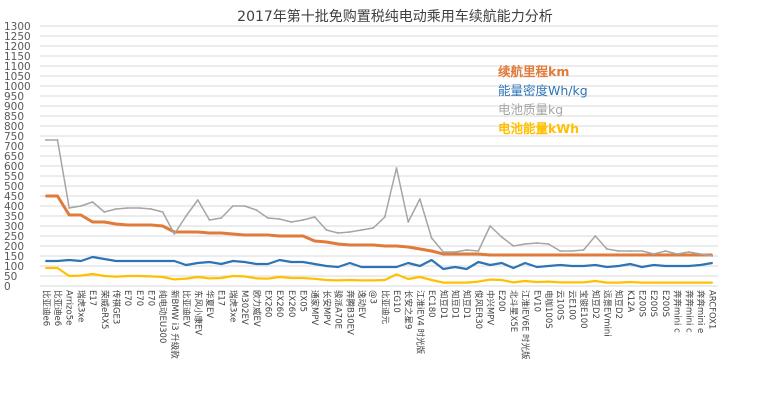 Image resolution: width=760 pixels, height=414 pixels. What do you see at coordinates (17, 27) in the screenshot?
I see `y-tick-label: 1300` at bounding box center [17, 27].